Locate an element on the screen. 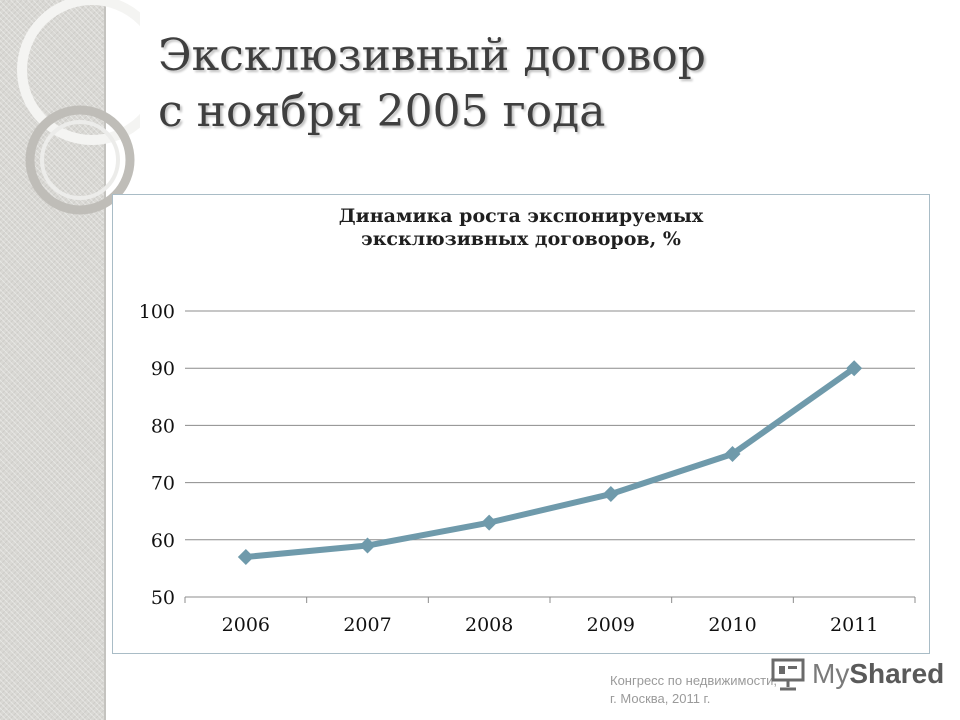  side-panel-edge is located at coordinates (105, 360).